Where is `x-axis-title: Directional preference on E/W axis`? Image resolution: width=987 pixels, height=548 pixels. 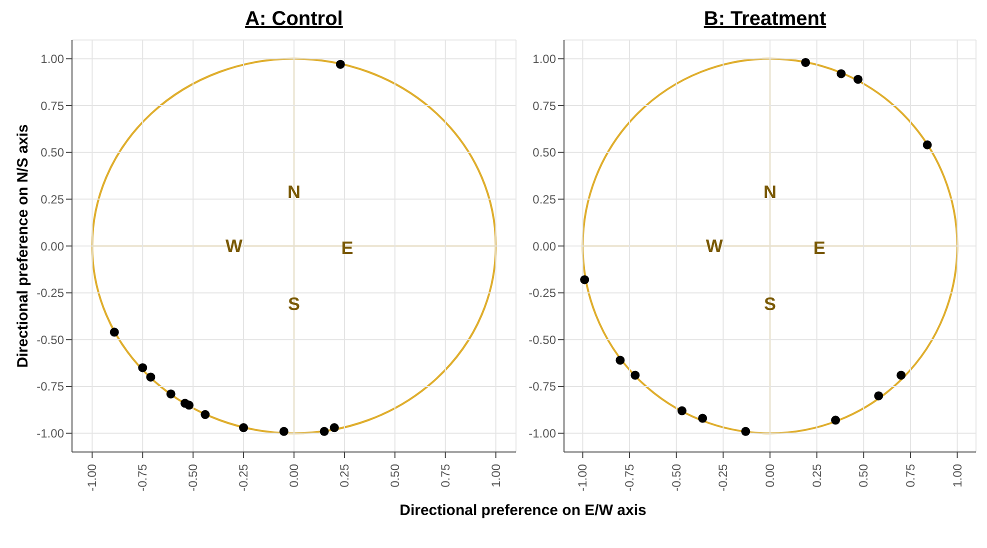 x-axis-title: Directional preference on E/W axis is located at coordinates (523, 510).